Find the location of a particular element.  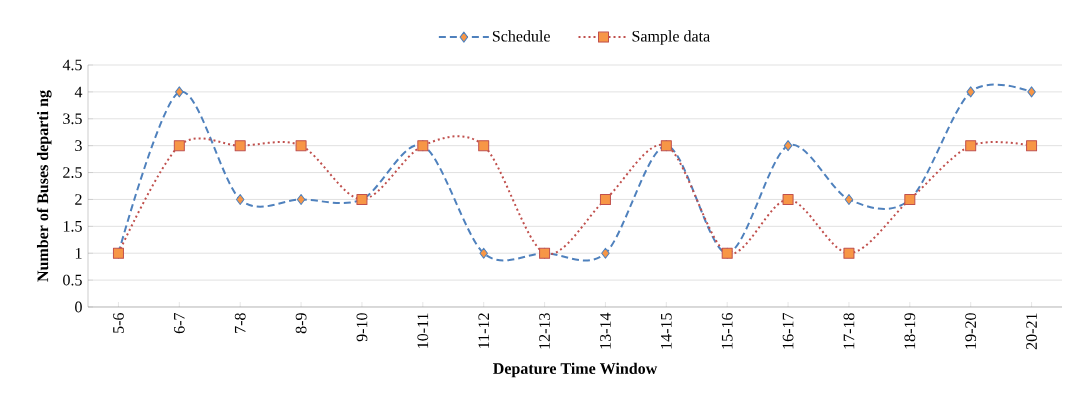

y-tick-label: 1.5 is located at coordinates (72, 226).